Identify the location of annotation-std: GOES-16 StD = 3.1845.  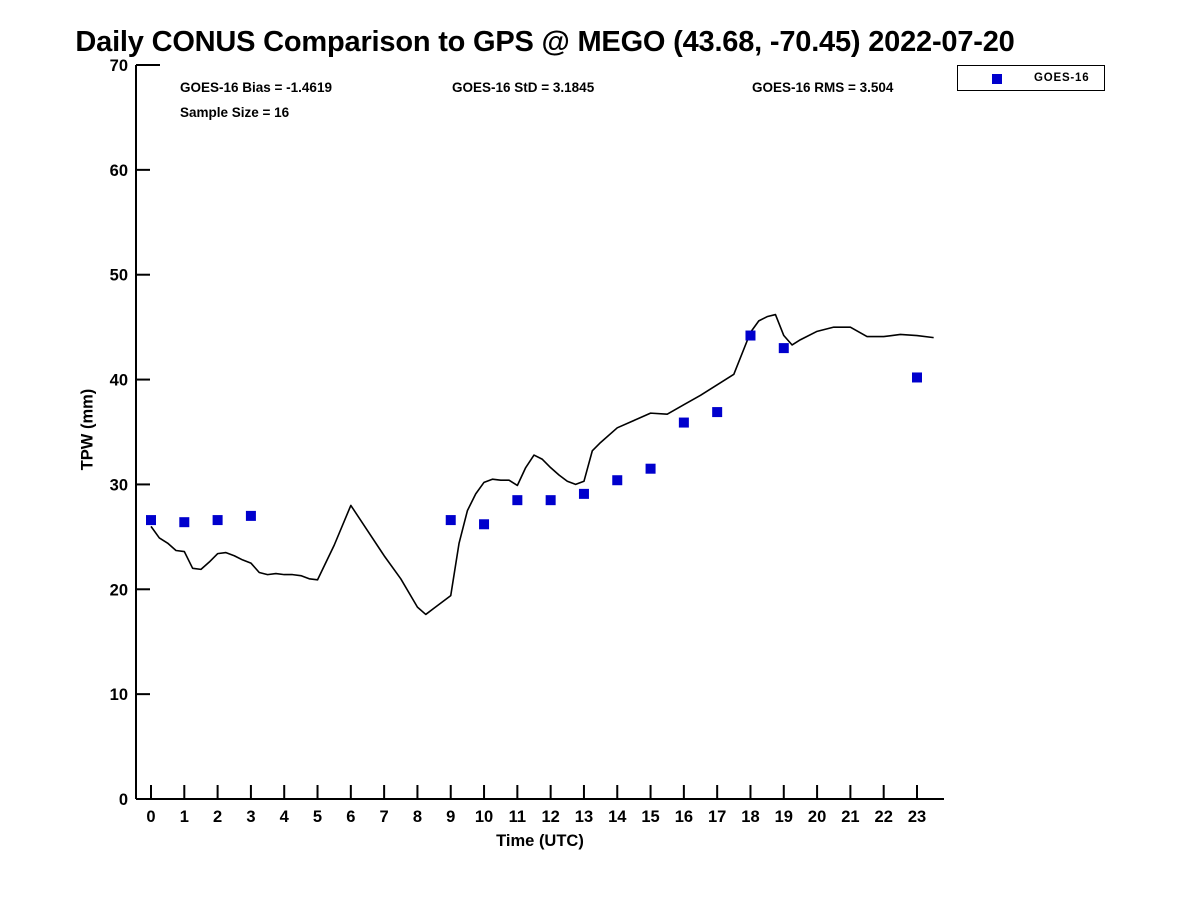
(523, 87).